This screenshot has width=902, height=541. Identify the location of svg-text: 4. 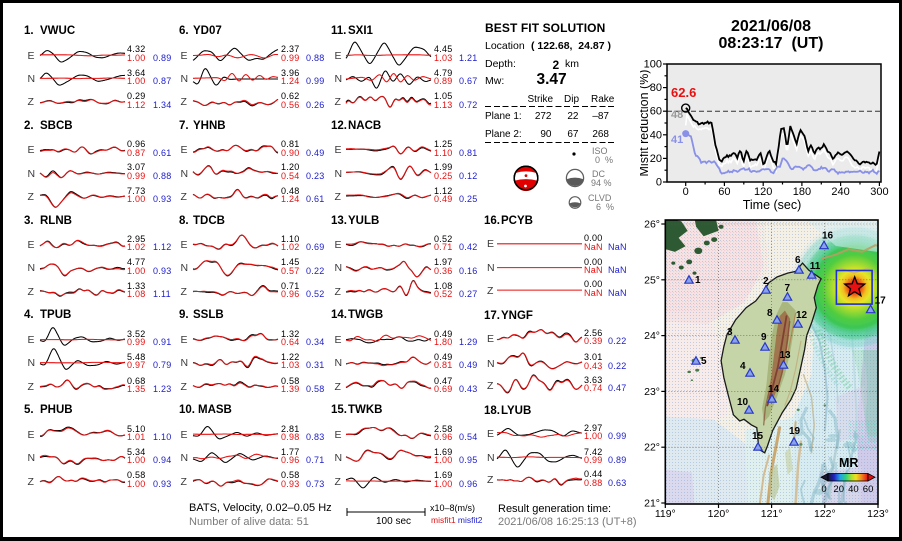
(743, 366).